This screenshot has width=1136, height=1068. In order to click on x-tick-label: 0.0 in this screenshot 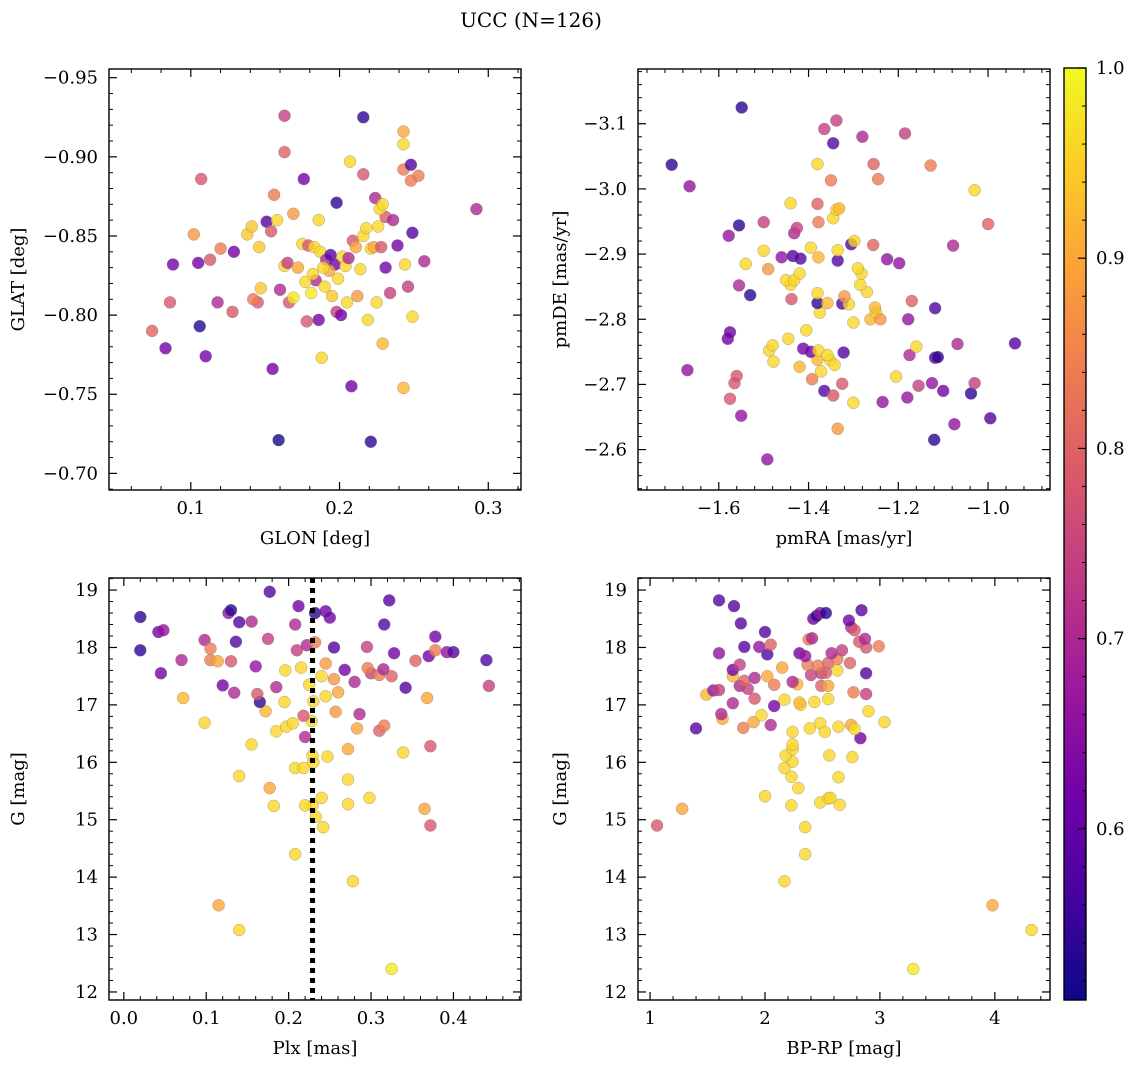, I will do `click(124, 1018)`.